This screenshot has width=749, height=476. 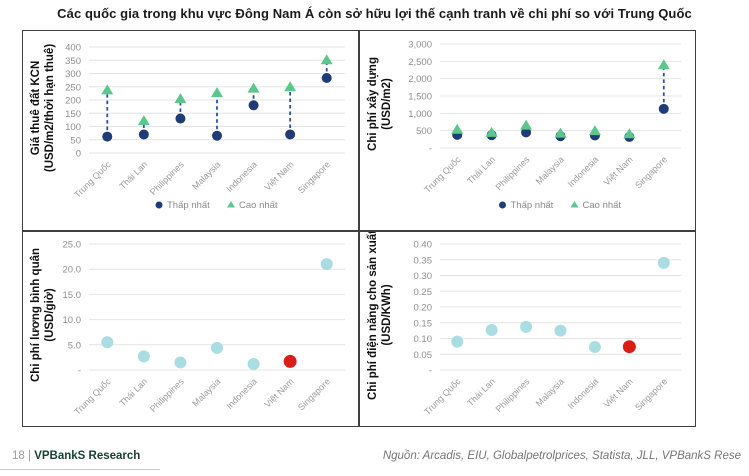 What do you see at coordinates (387, 314) in the screenshot?
I see `svg-text: (USD/KWh)` at bounding box center [387, 314].